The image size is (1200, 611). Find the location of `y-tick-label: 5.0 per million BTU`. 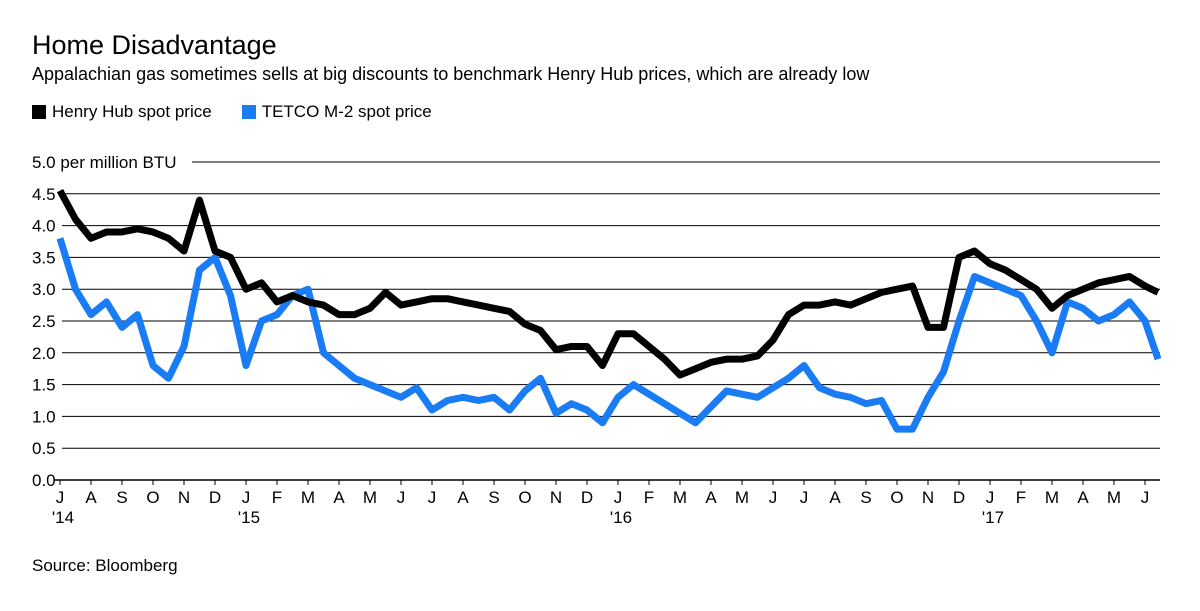

y-tick-label: 5.0 per million BTU is located at coordinates (104, 162).